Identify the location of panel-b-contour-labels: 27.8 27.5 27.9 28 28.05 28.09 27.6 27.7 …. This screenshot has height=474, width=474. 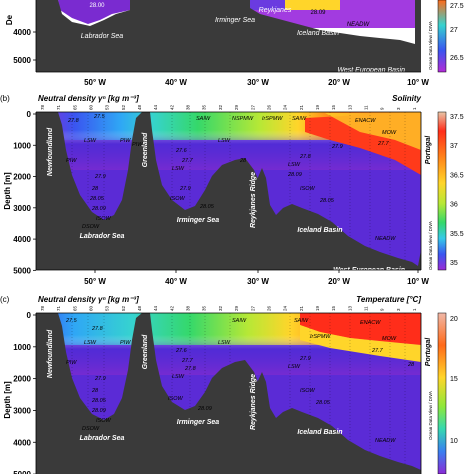
(228, 163).